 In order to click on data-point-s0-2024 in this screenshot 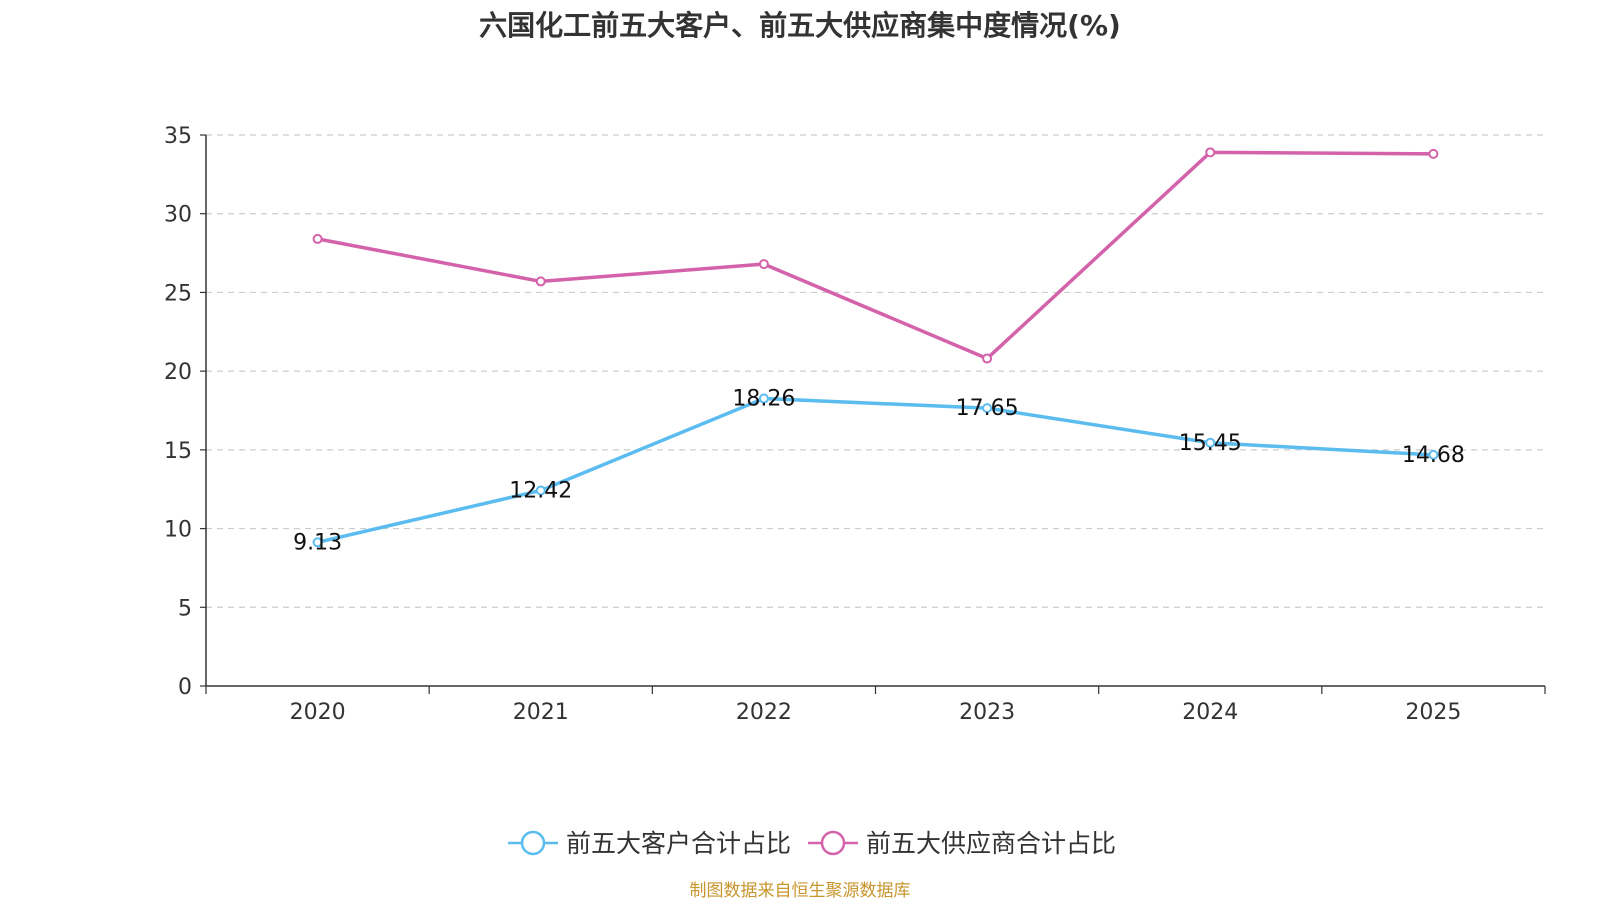, I will do `click(1210, 442)`.